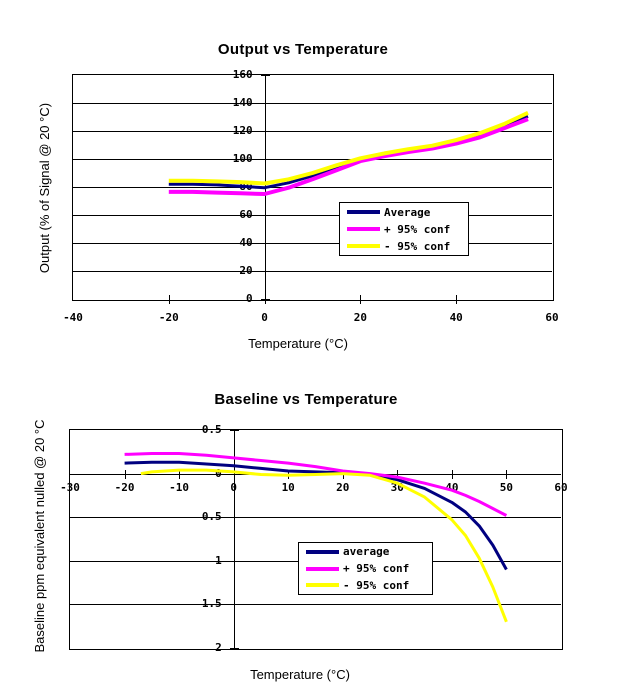 The height and width of the screenshot is (689, 628). I want to click on chart1-series-lines, so click(348, 153).